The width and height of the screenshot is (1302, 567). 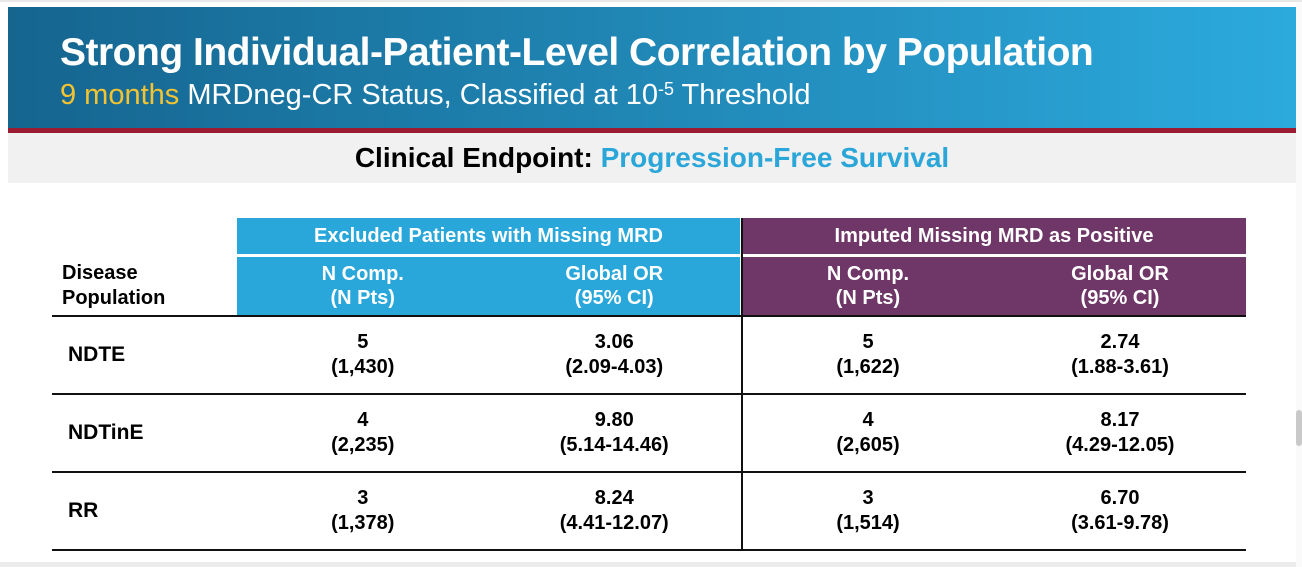 What do you see at coordinates (614, 342) in the screenshot?
I see `global-or-value: 3.06` at bounding box center [614, 342].